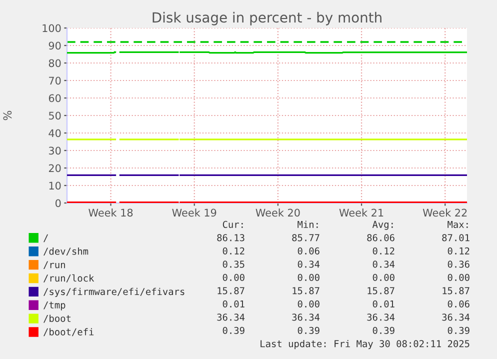 The height and width of the screenshot is (359, 497). I want to click on legend-label: /dev/shm, so click(66, 251).